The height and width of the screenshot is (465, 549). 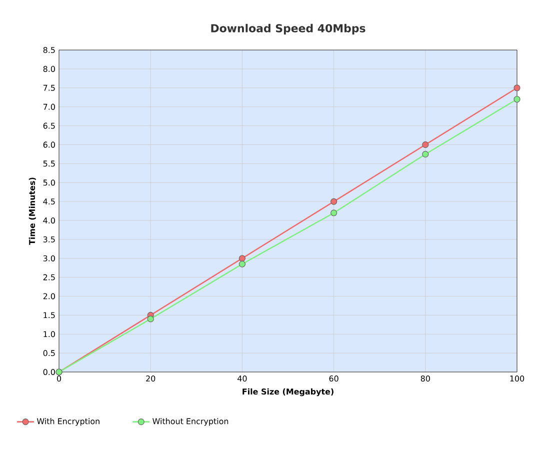 What do you see at coordinates (288, 29) in the screenshot?
I see `chart-title: Download Speed 40Mbps` at bounding box center [288, 29].